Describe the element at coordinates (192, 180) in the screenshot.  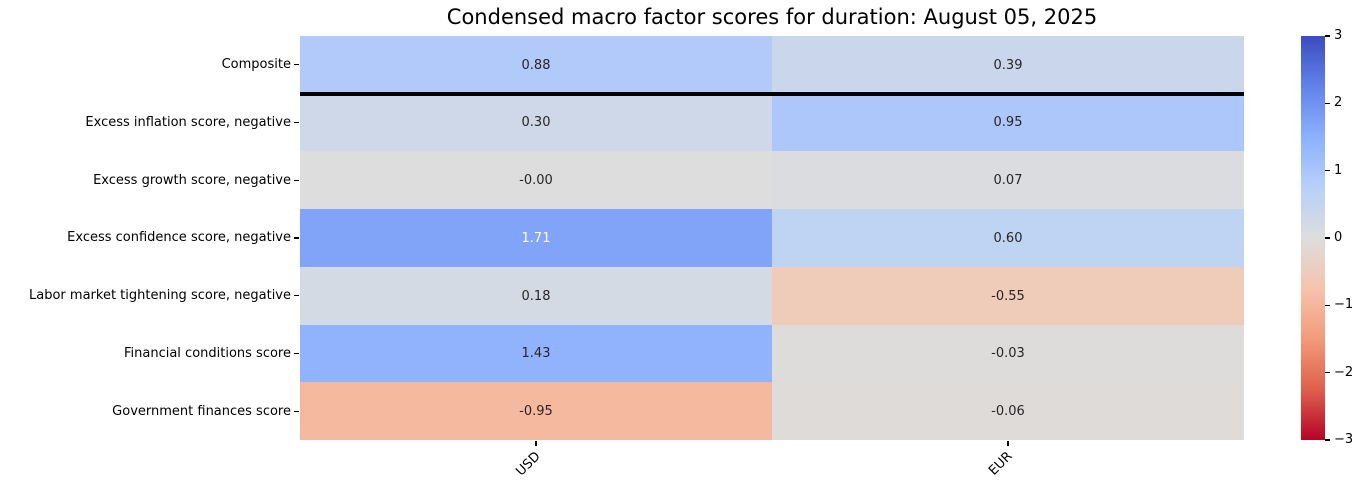
I see `row-label: Excess growth score, negative` at that location.